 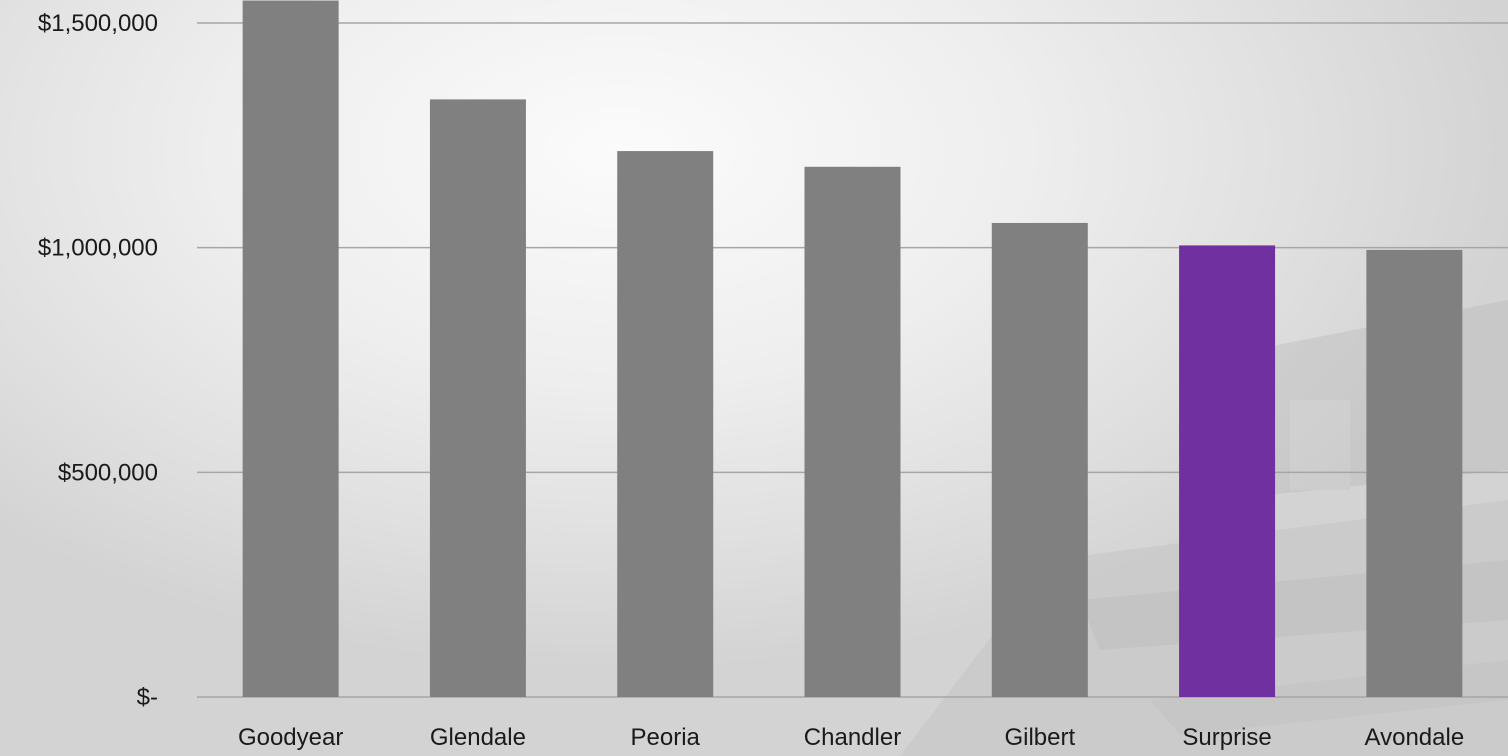 What do you see at coordinates (290, 349) in the screenshot?
I see `bar-goodyear` at bounding box center [290, 349].